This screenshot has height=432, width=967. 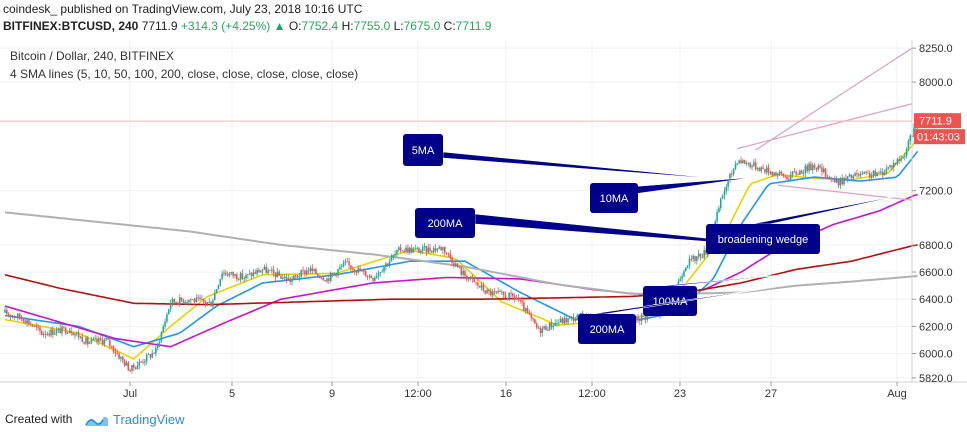 I want to click on time-axis: Jul 5 9 12:00 16 12:00 23 27 Aug, so click(x=515, y=391).